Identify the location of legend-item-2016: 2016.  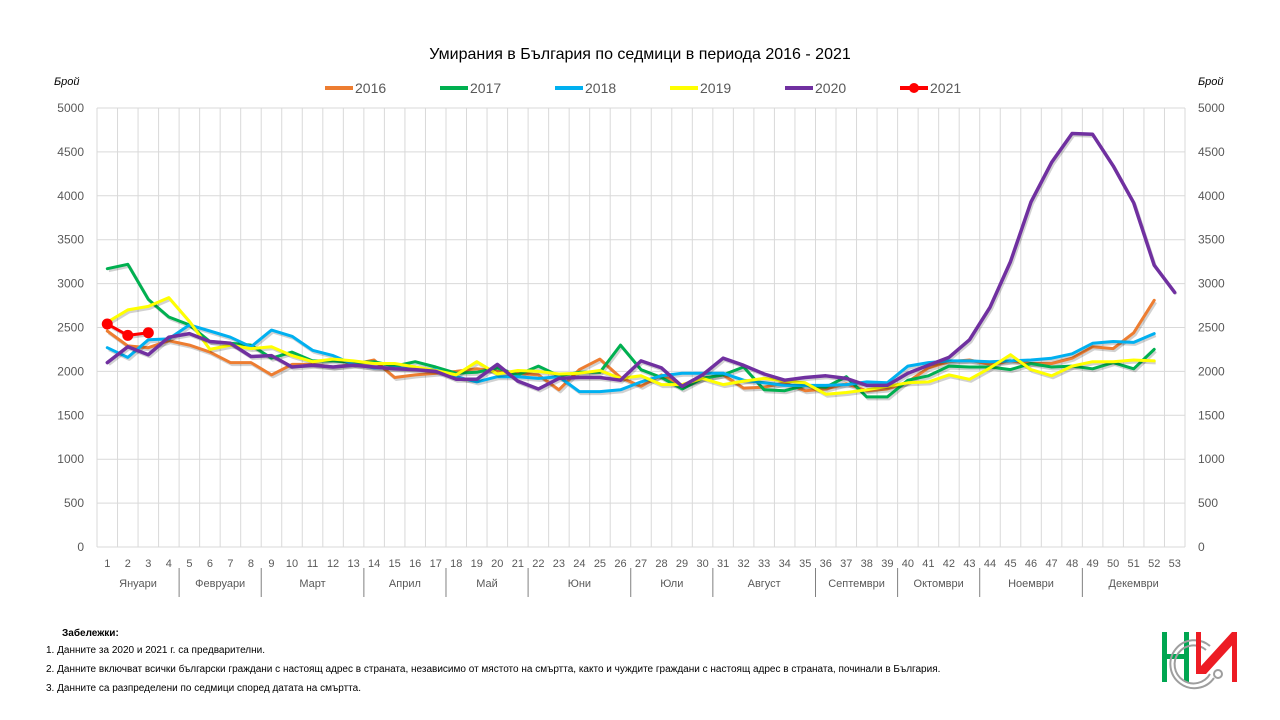
(382, 88).